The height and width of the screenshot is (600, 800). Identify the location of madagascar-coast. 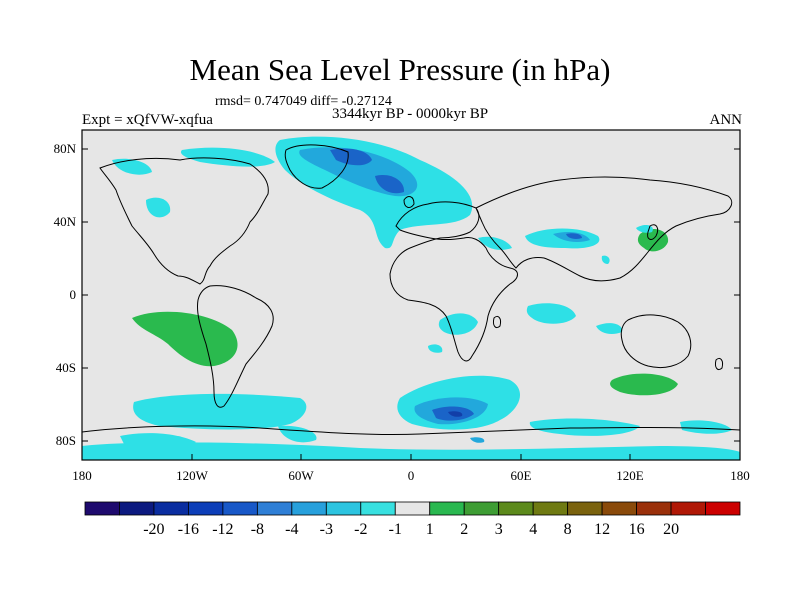
(497, 322).